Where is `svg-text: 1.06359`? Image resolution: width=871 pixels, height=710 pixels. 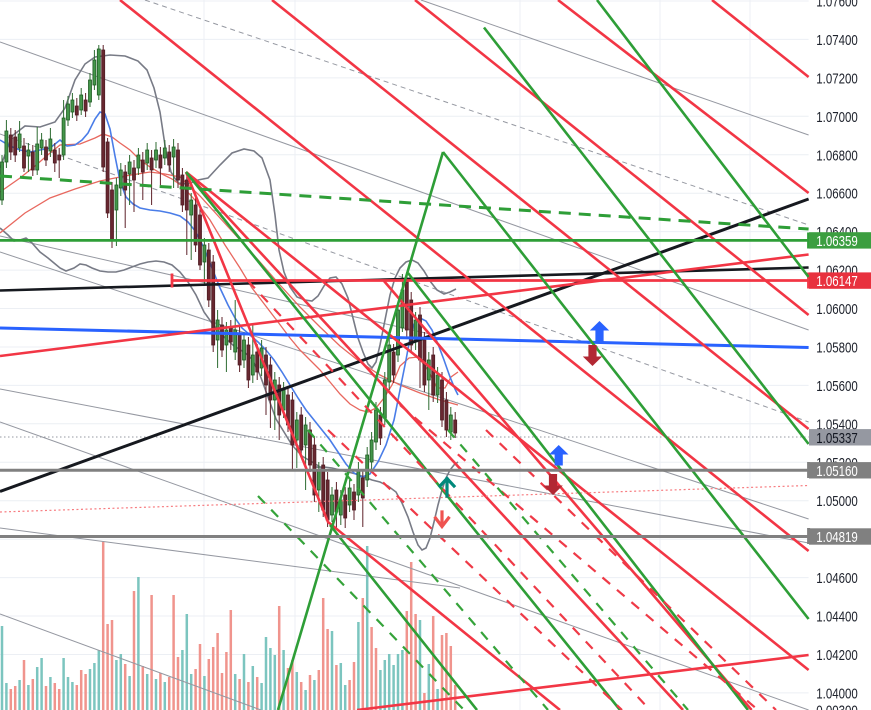 svg-text: 1.06359 is located at coordinates (837, 241).